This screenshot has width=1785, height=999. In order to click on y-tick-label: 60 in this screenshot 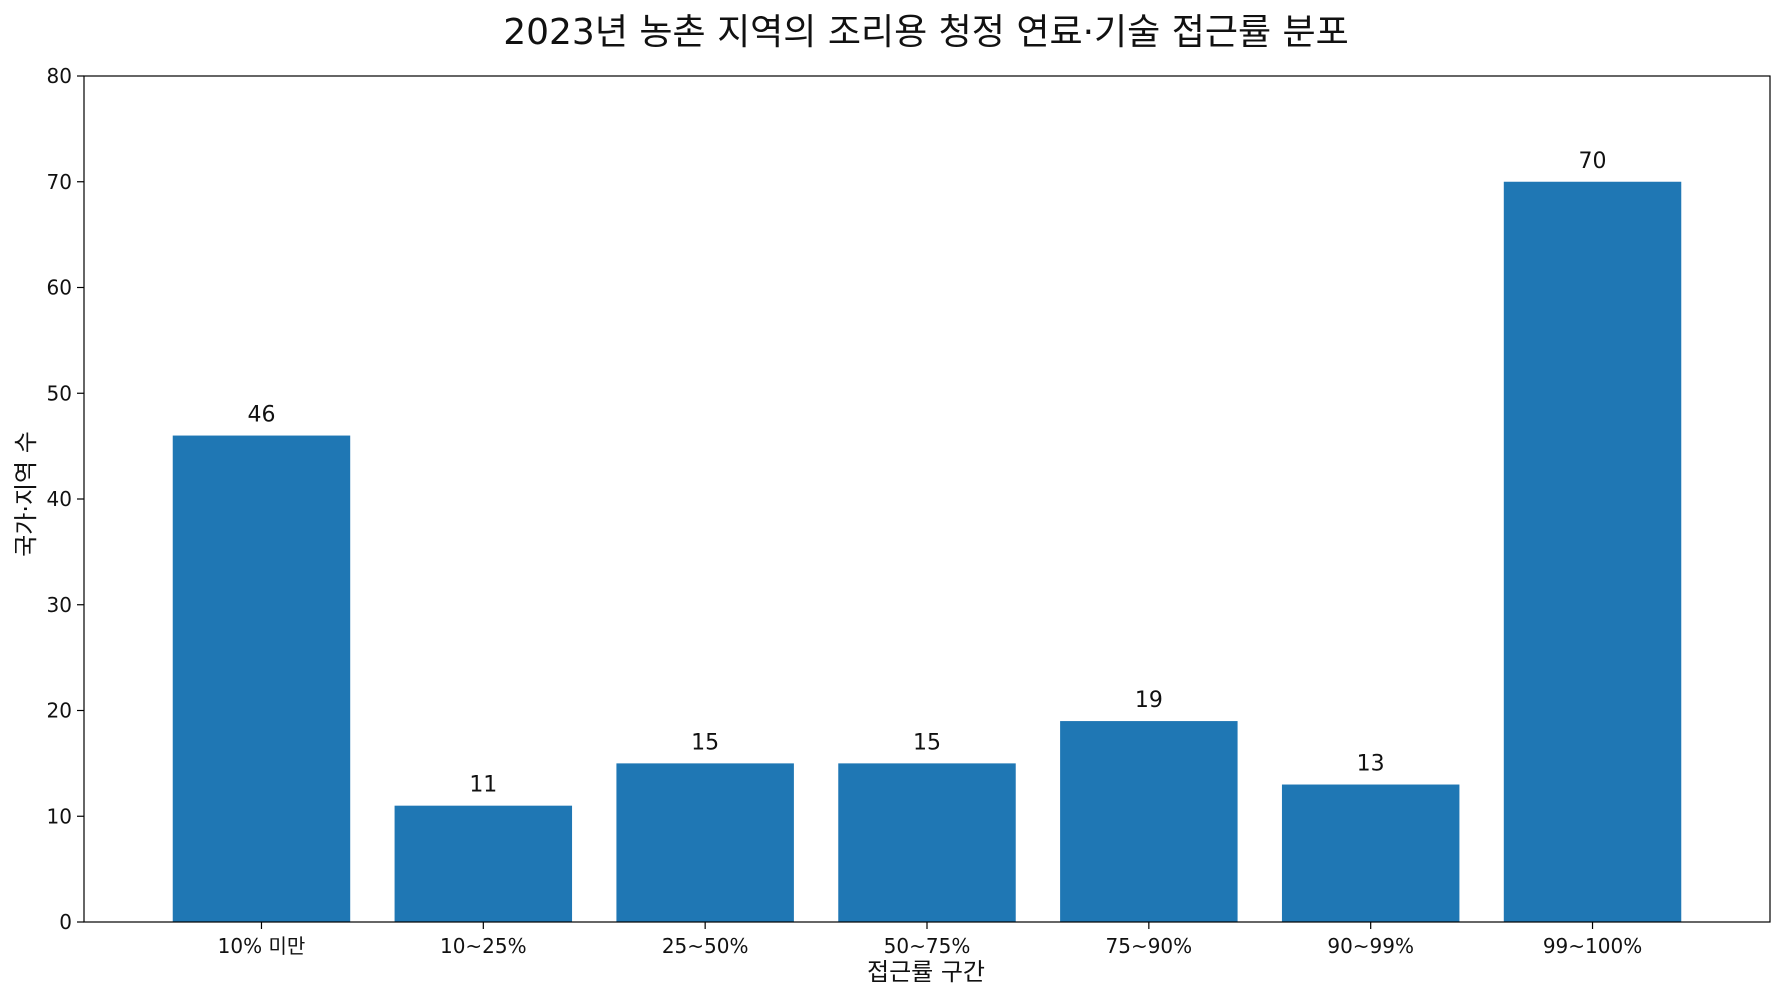, I will do `click(59, 288)`.